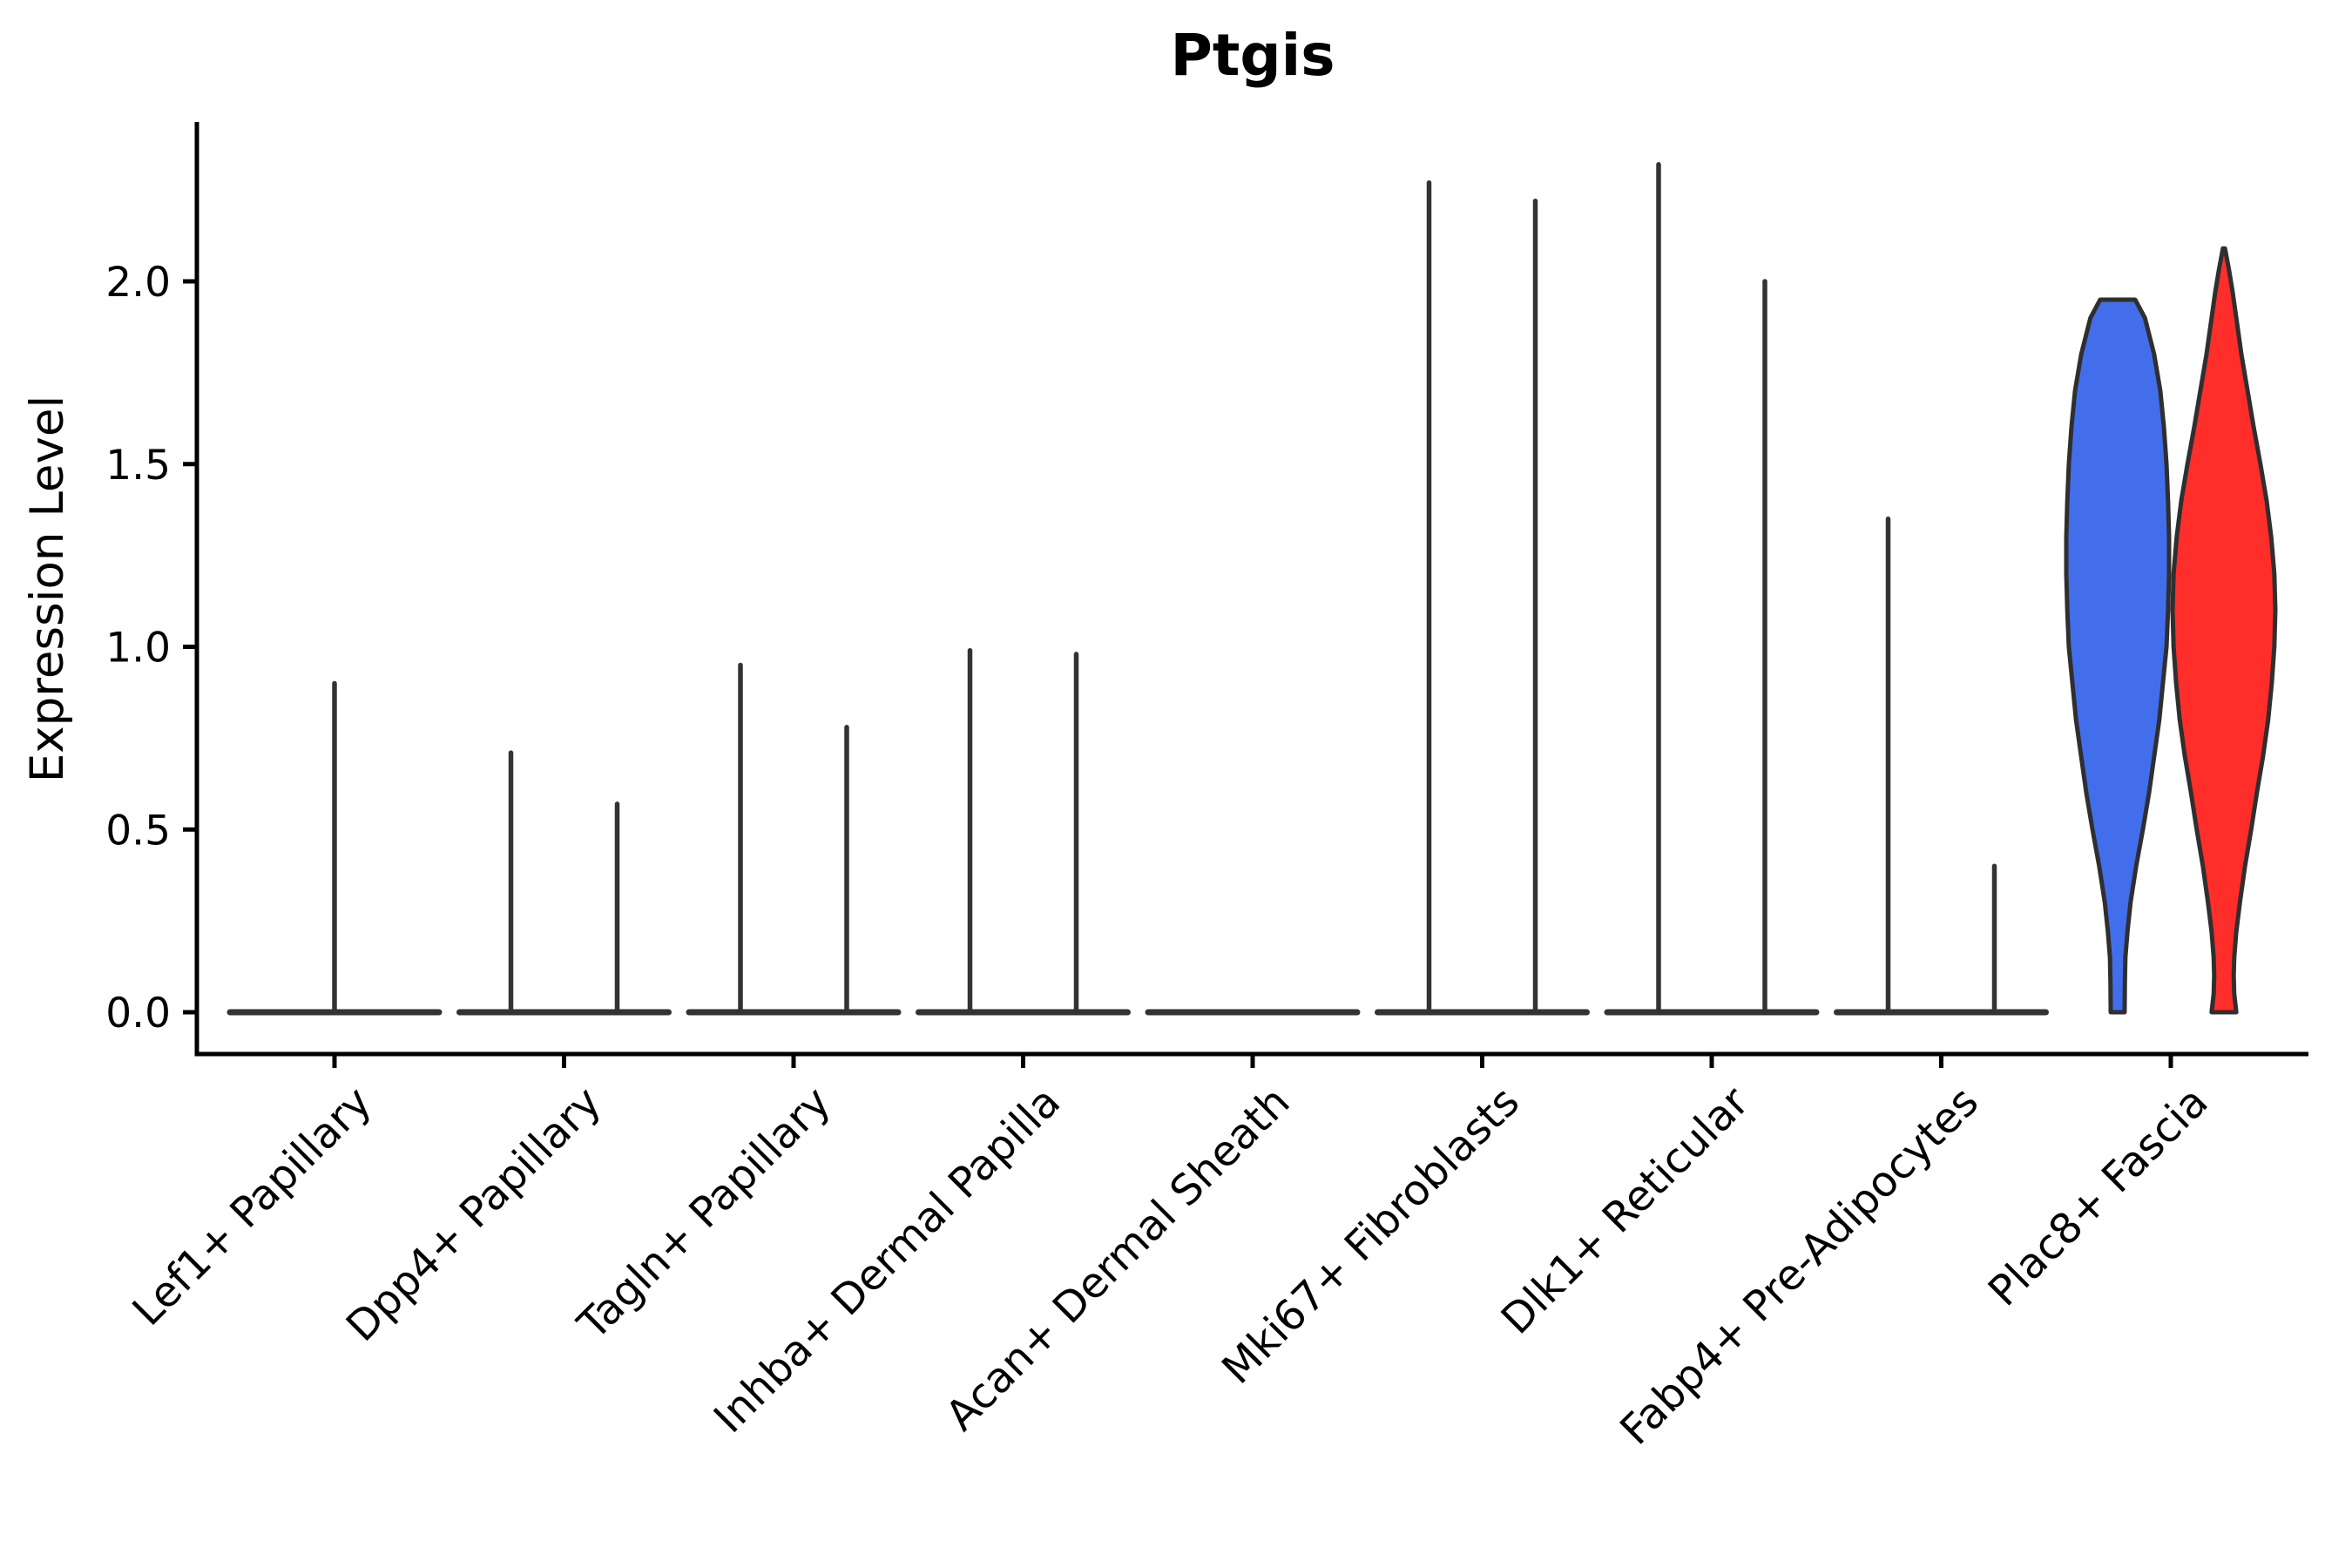 The height and width of the screenshot is (1568, 2352). Describe the element at coordinates (253, 1206) in the screenshot. I see `x-category-label: Lef1+ Papillary` at that location.